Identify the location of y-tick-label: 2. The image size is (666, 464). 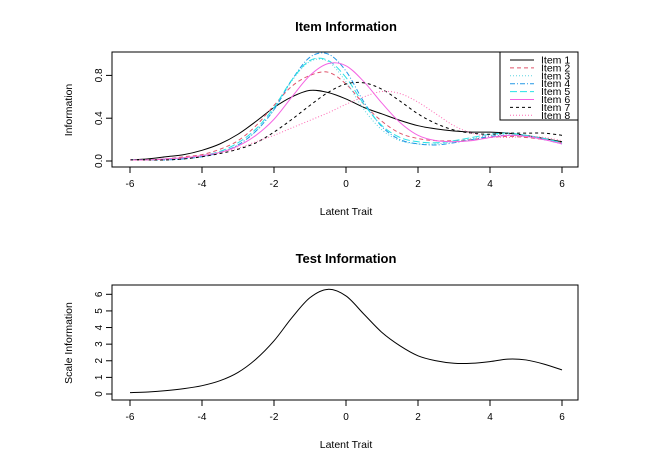
(99, 361).